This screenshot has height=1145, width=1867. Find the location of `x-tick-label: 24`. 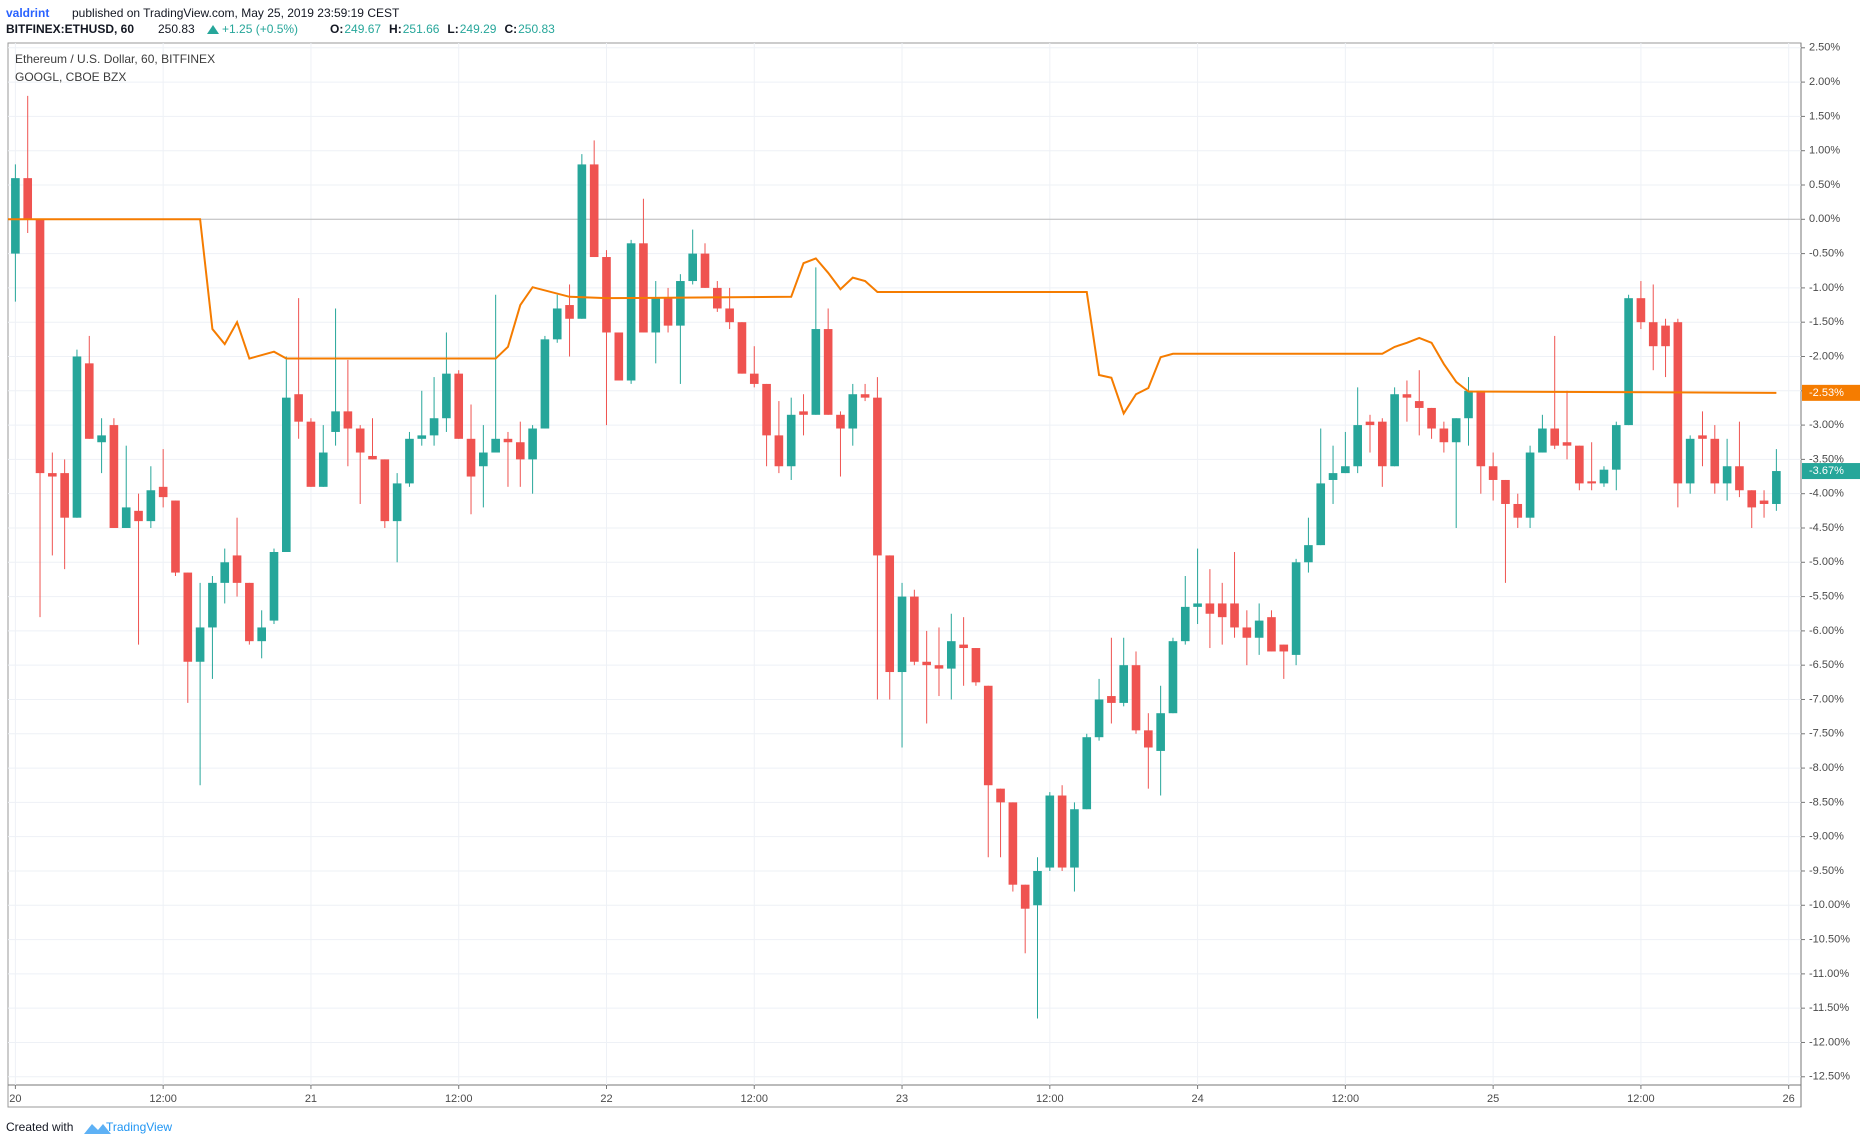

x-tick-label: 24 is located at coordinates (1197, 1099).